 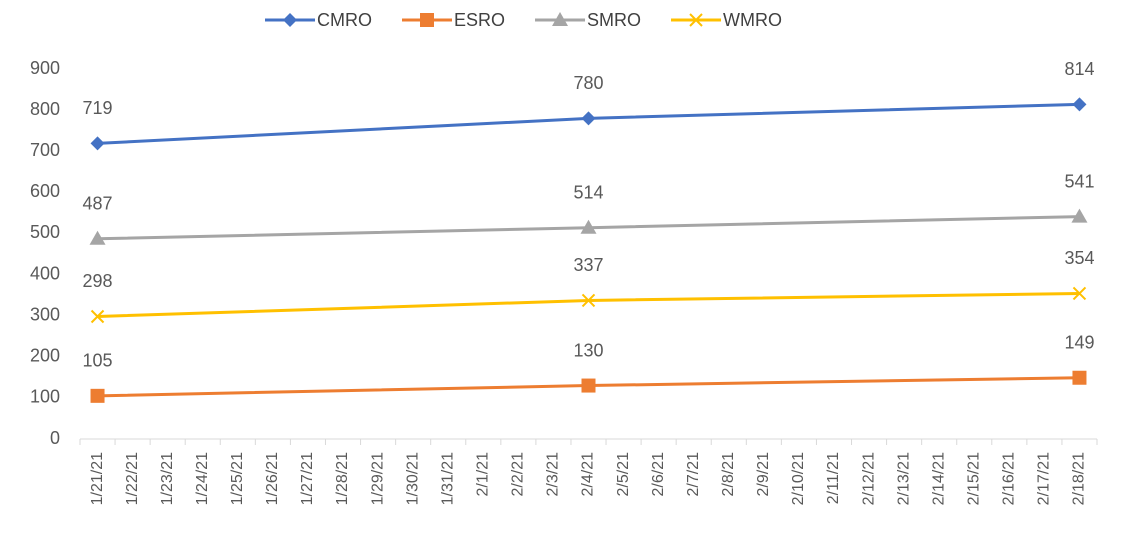 What do you see at coordinates (938, 478) in the screenshot?
I see `x-tick-label: 2/14/21` at bounding box center [938, 478].